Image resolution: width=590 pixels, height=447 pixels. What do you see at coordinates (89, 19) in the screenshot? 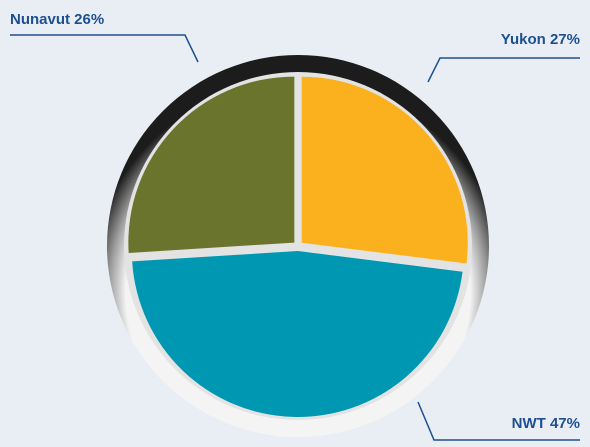
I see `slice-value: 26%` at bounding box center [89, 19].